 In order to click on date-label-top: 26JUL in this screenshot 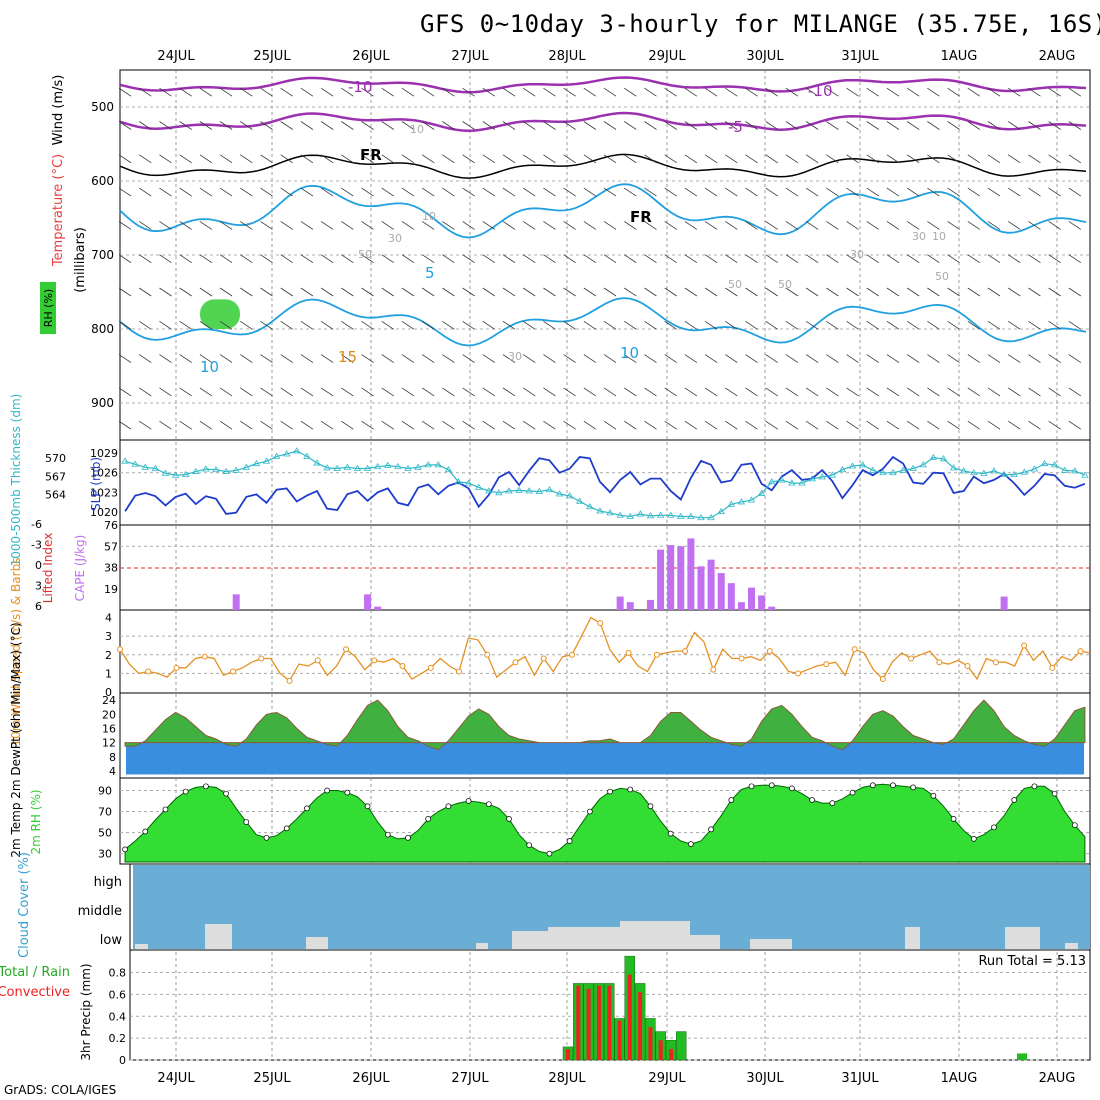, I will do `click(371, 56)`.